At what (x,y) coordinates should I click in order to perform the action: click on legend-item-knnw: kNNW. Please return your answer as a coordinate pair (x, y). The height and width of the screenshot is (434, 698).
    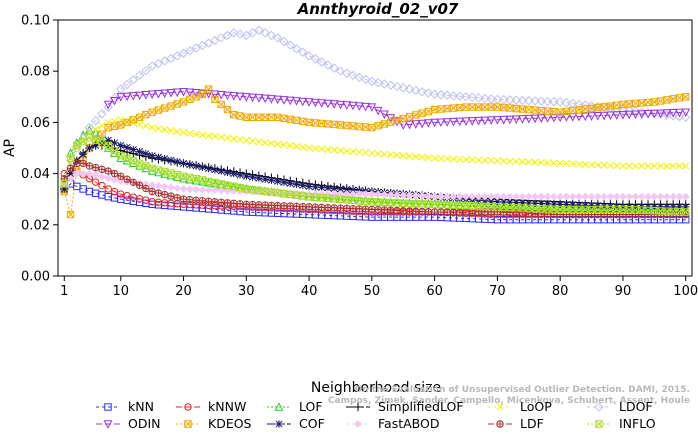
    Looking at the image, I should click on (211, 406).